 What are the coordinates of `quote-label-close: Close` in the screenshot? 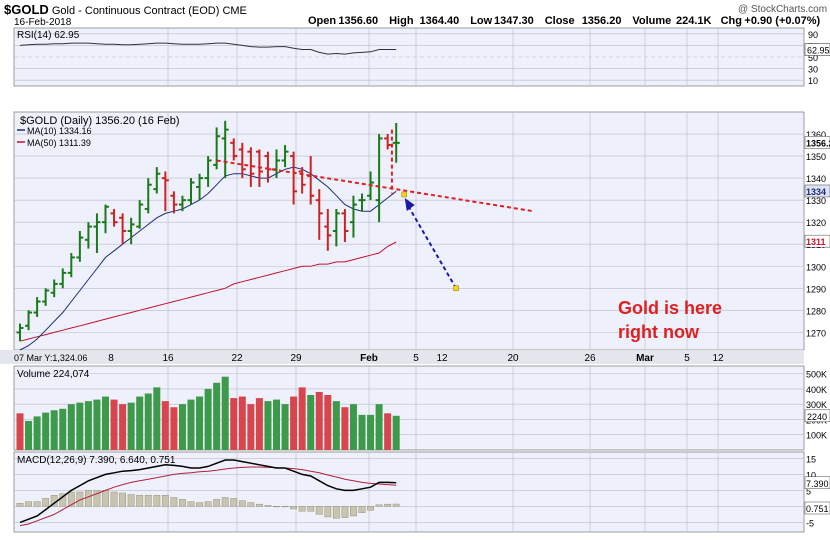 It's located at (560, 21).